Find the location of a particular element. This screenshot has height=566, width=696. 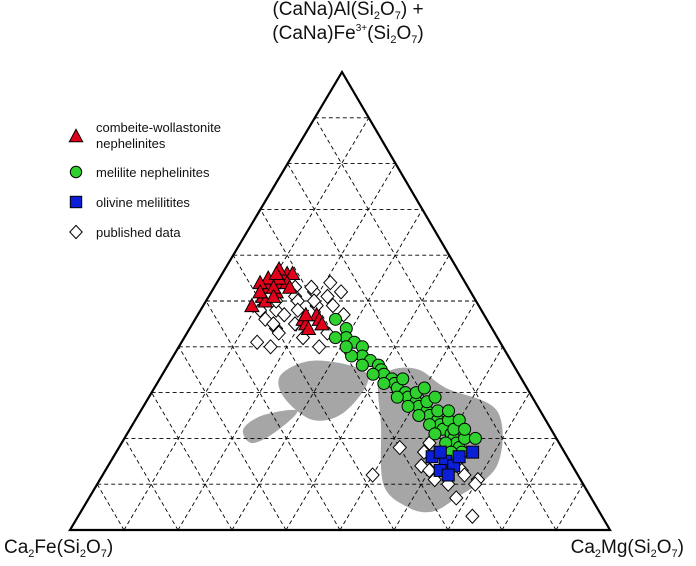

legend-triangle-icon is located at coordinates (76, 135).